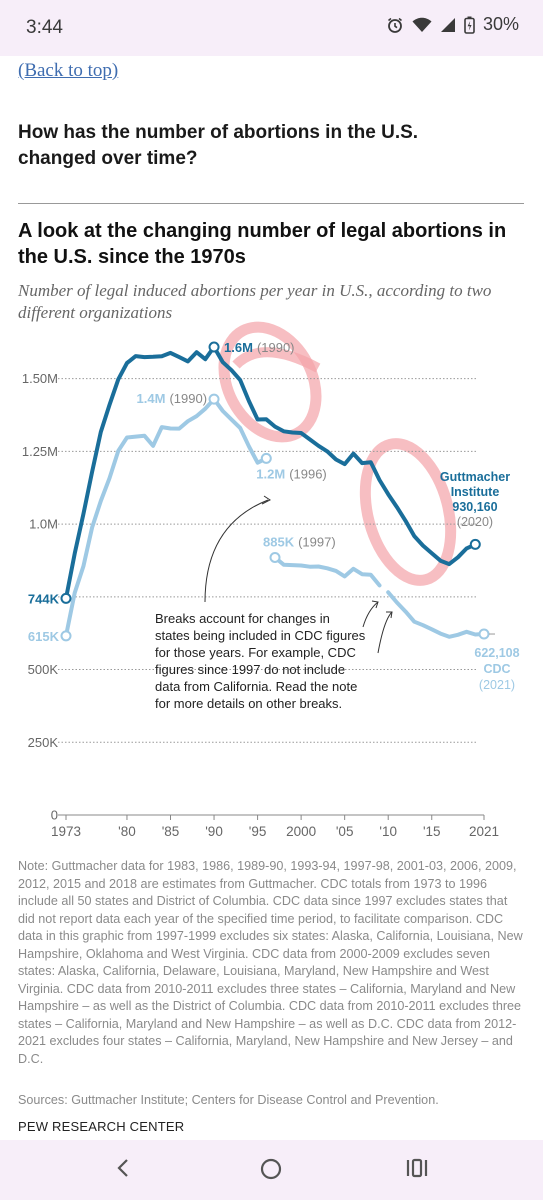 This screenshot has width=543, height=1200. What do you see at coordinates (127, 831) in the screenshot?
I see `x-tick-label: '80` at bounding box center [127, 831].